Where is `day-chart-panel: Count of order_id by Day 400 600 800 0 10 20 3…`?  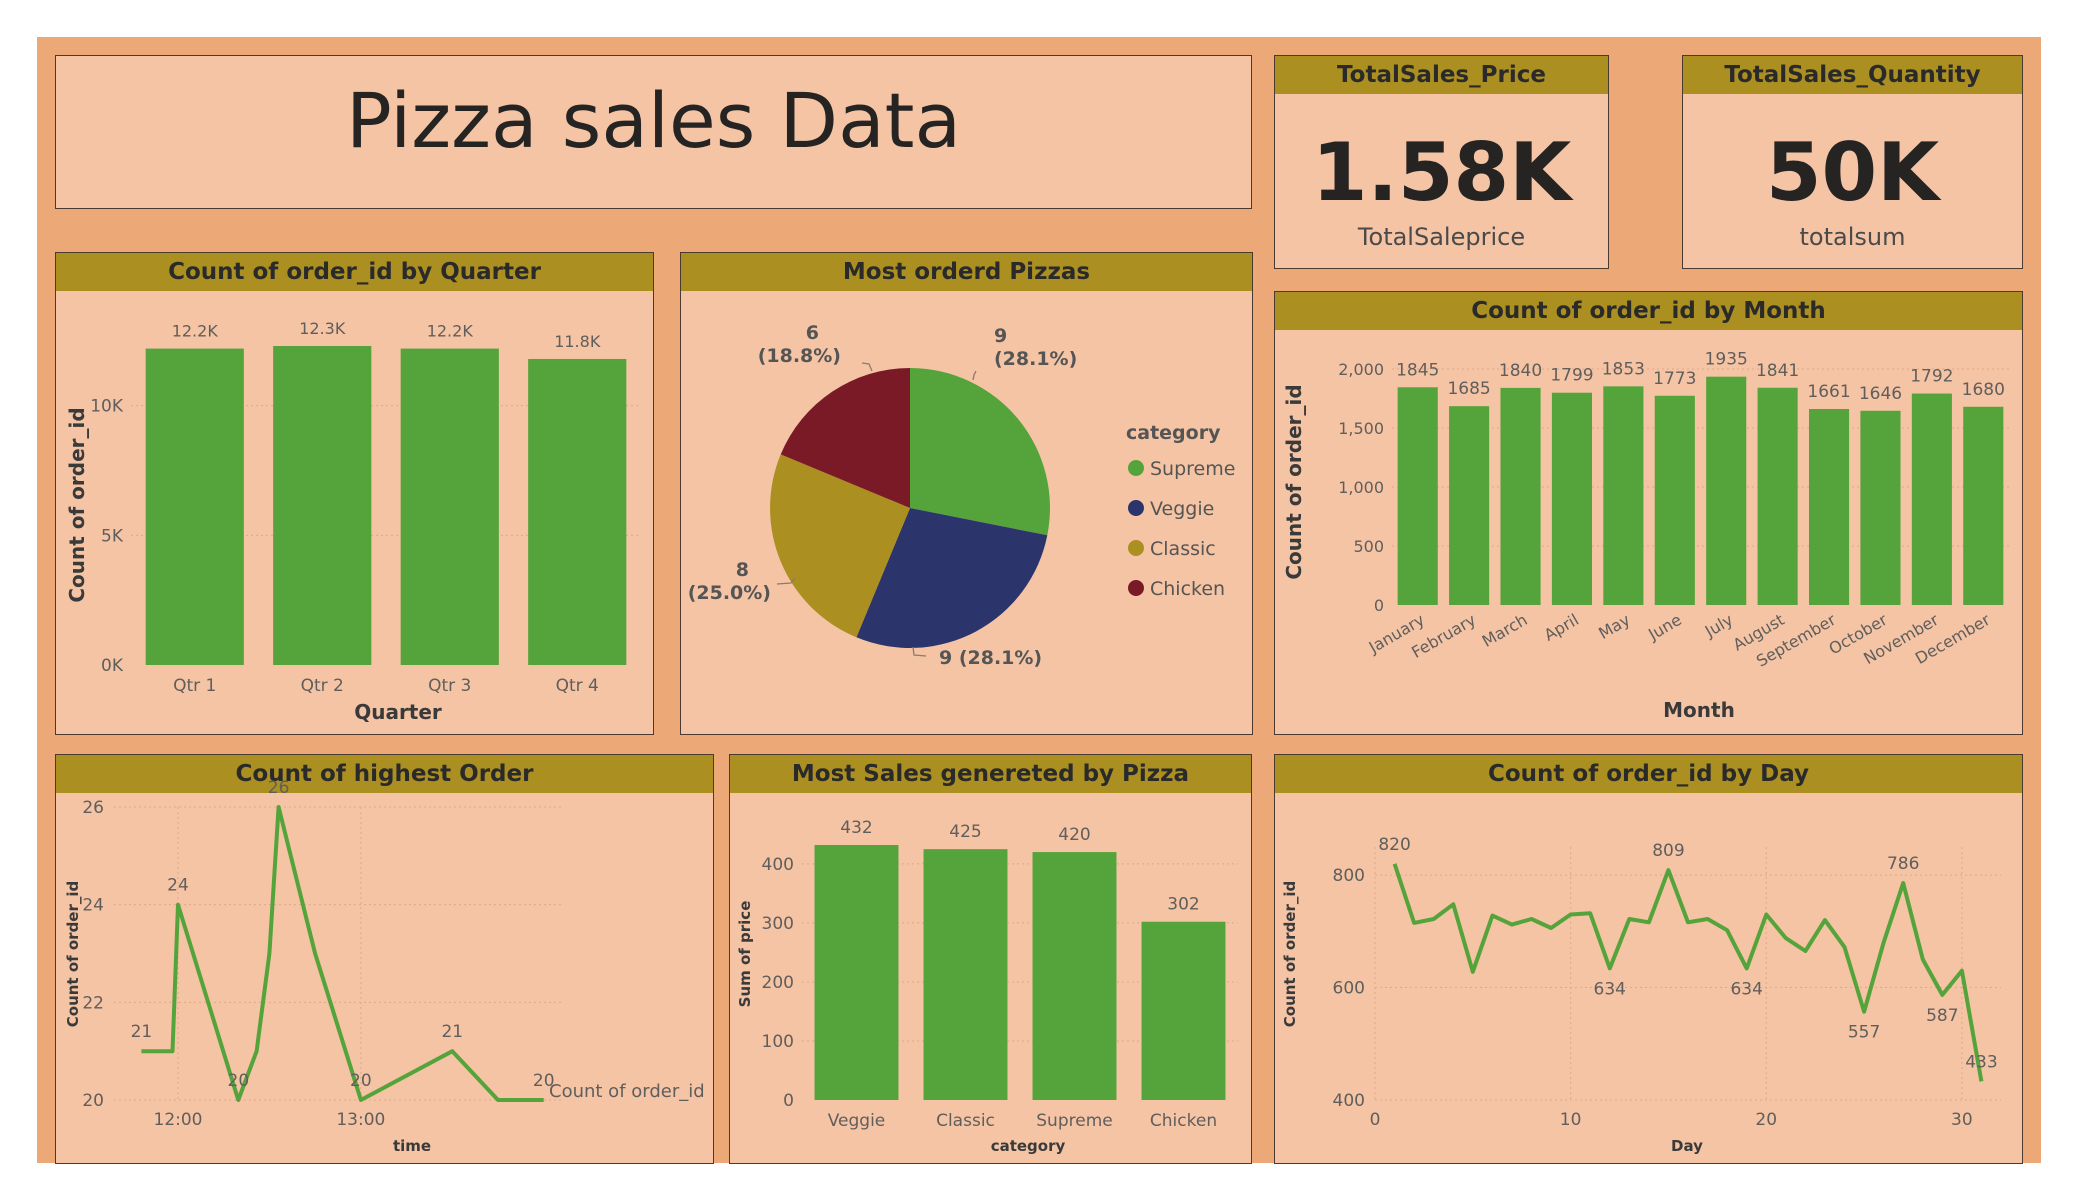
day-chart-panel: Count of order_id by Day 400 600 800 0 10 20 3… is located at coordinates (1648, 959).